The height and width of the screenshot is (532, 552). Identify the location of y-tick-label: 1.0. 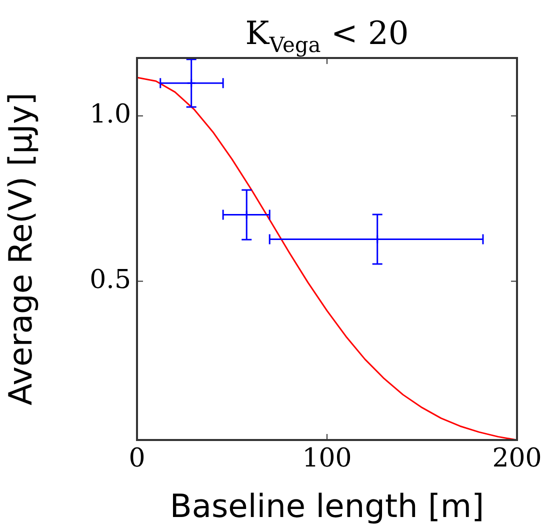
(110, 115).